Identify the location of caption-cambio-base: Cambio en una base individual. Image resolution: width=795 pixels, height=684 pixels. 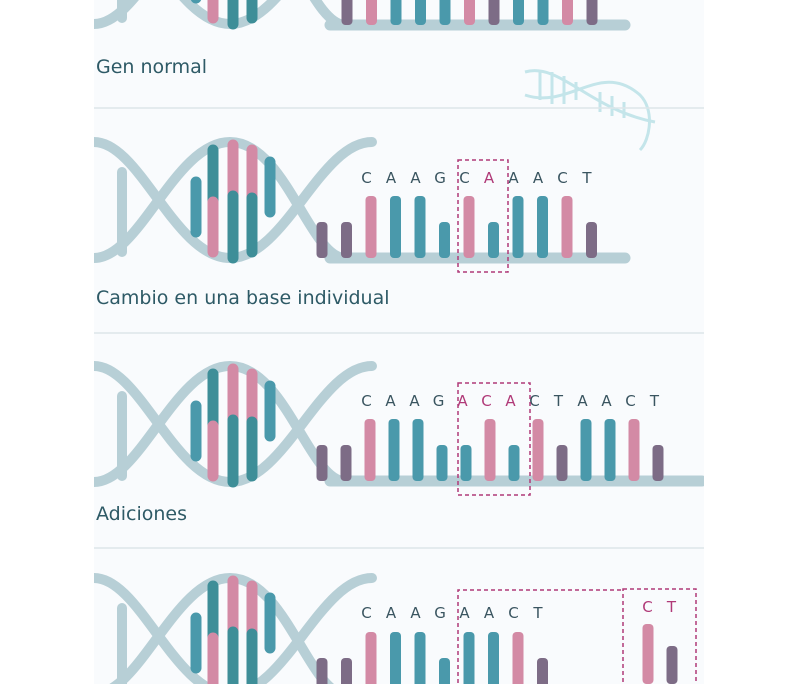
(243, 298).